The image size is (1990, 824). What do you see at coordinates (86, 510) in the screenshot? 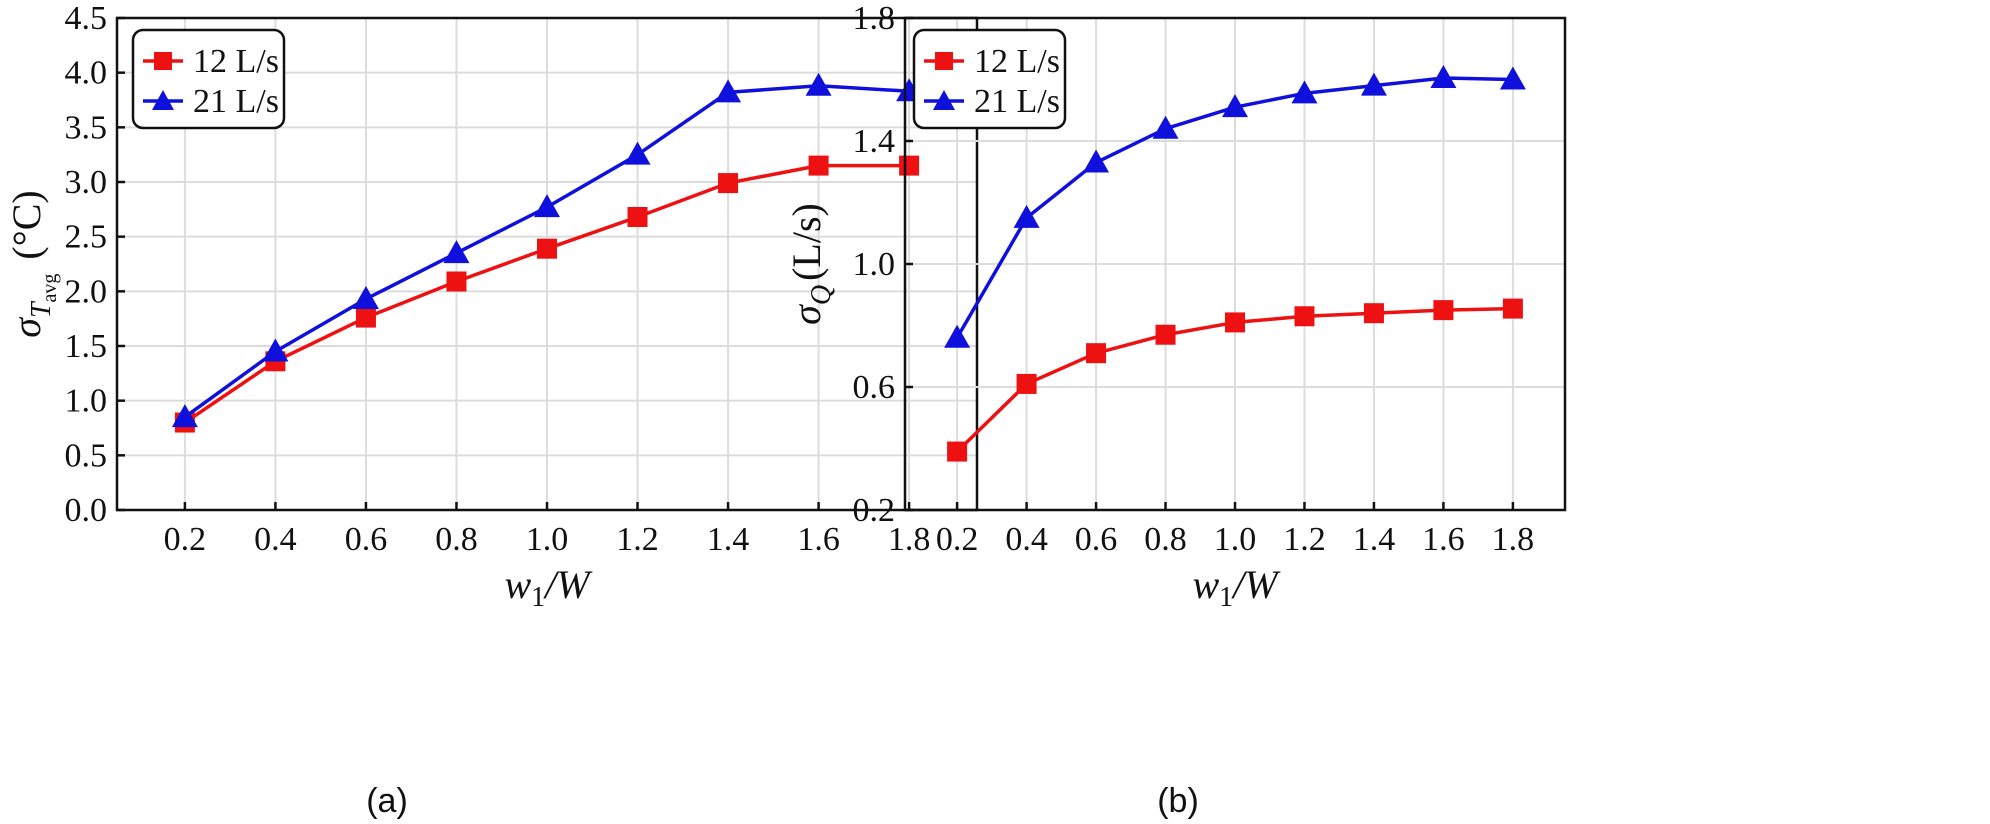
I see `y-tick-label: 0.0` at bounding box center [86, 510].